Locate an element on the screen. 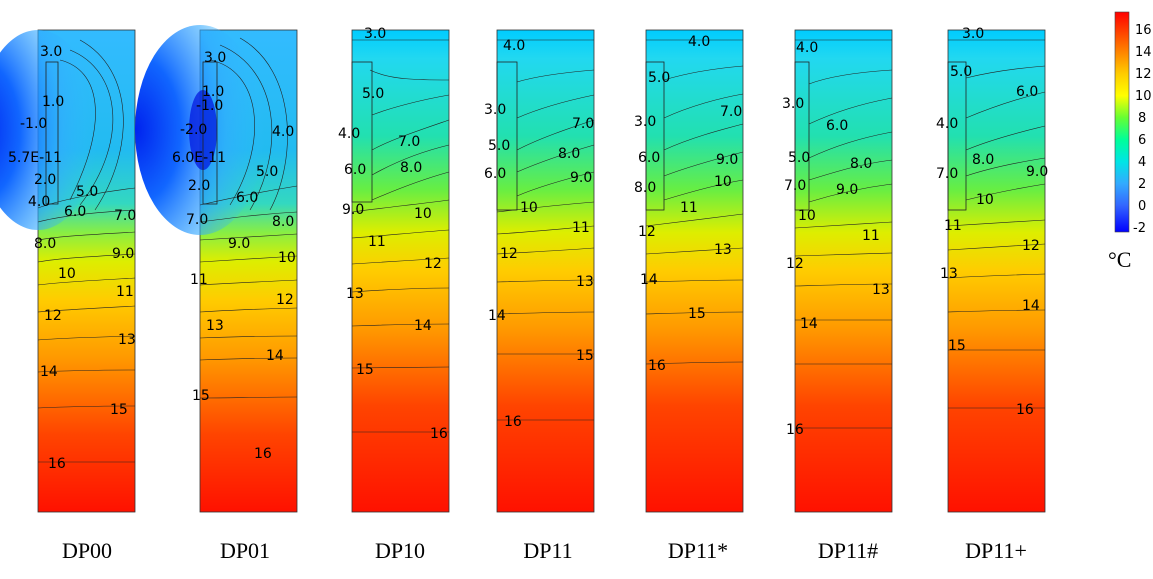 This screenshot has height=579, width=1153. panel-caption-dp11-hash: DP11# is located at coordinates (848, 550).